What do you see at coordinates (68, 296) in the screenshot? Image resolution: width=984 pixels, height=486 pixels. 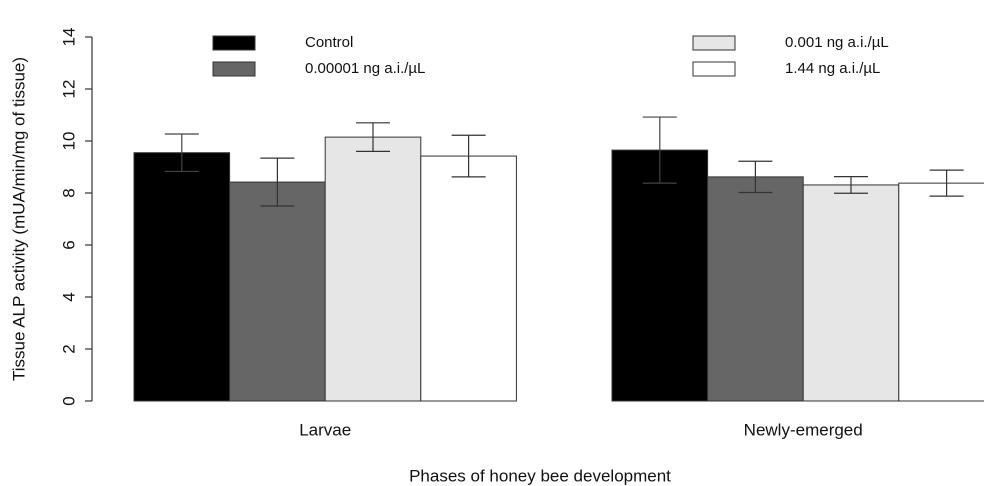 I see `y-tick-label: 4` at bounding box center [68, 296].